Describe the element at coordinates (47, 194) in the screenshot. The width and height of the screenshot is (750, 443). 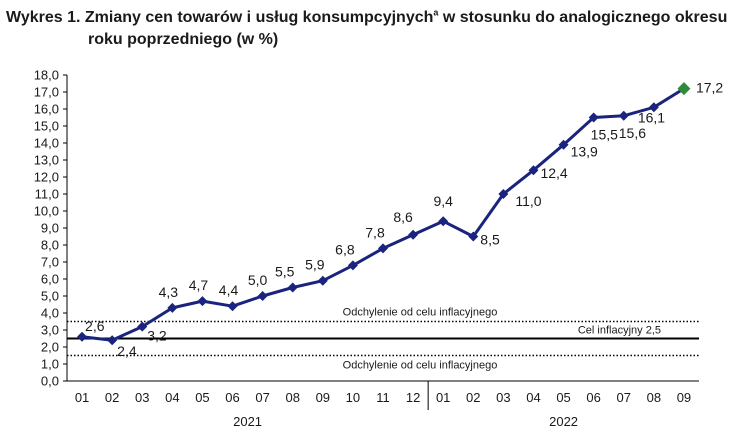
I see `y-tick-label: 11,0` at that location.